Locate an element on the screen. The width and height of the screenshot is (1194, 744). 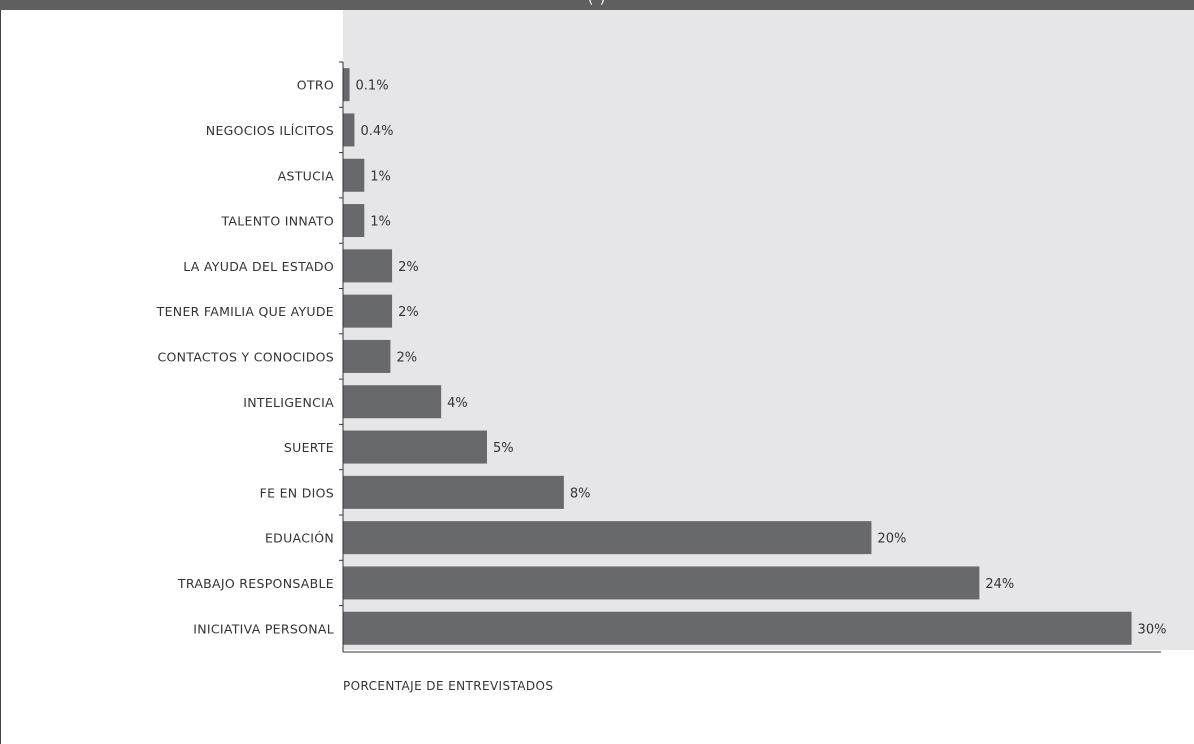
value-label: 4% is located at coordinates (457, 403).